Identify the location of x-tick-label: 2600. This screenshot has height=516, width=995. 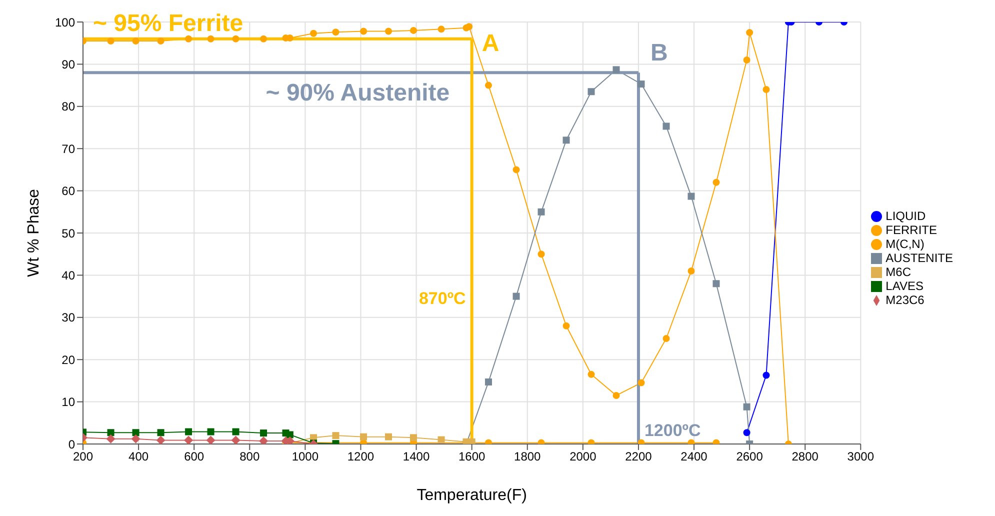
(750, 457).